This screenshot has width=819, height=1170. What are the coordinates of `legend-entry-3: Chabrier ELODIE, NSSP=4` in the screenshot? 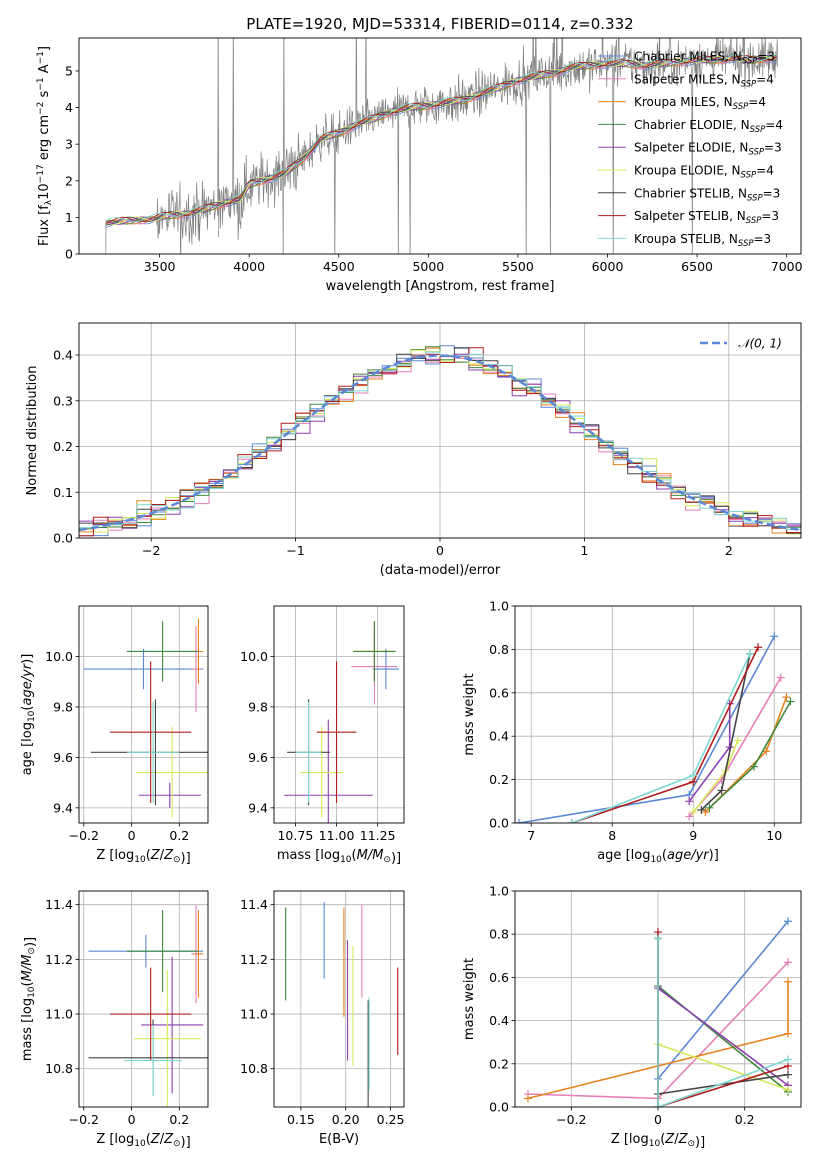 It's located at (708, 126).